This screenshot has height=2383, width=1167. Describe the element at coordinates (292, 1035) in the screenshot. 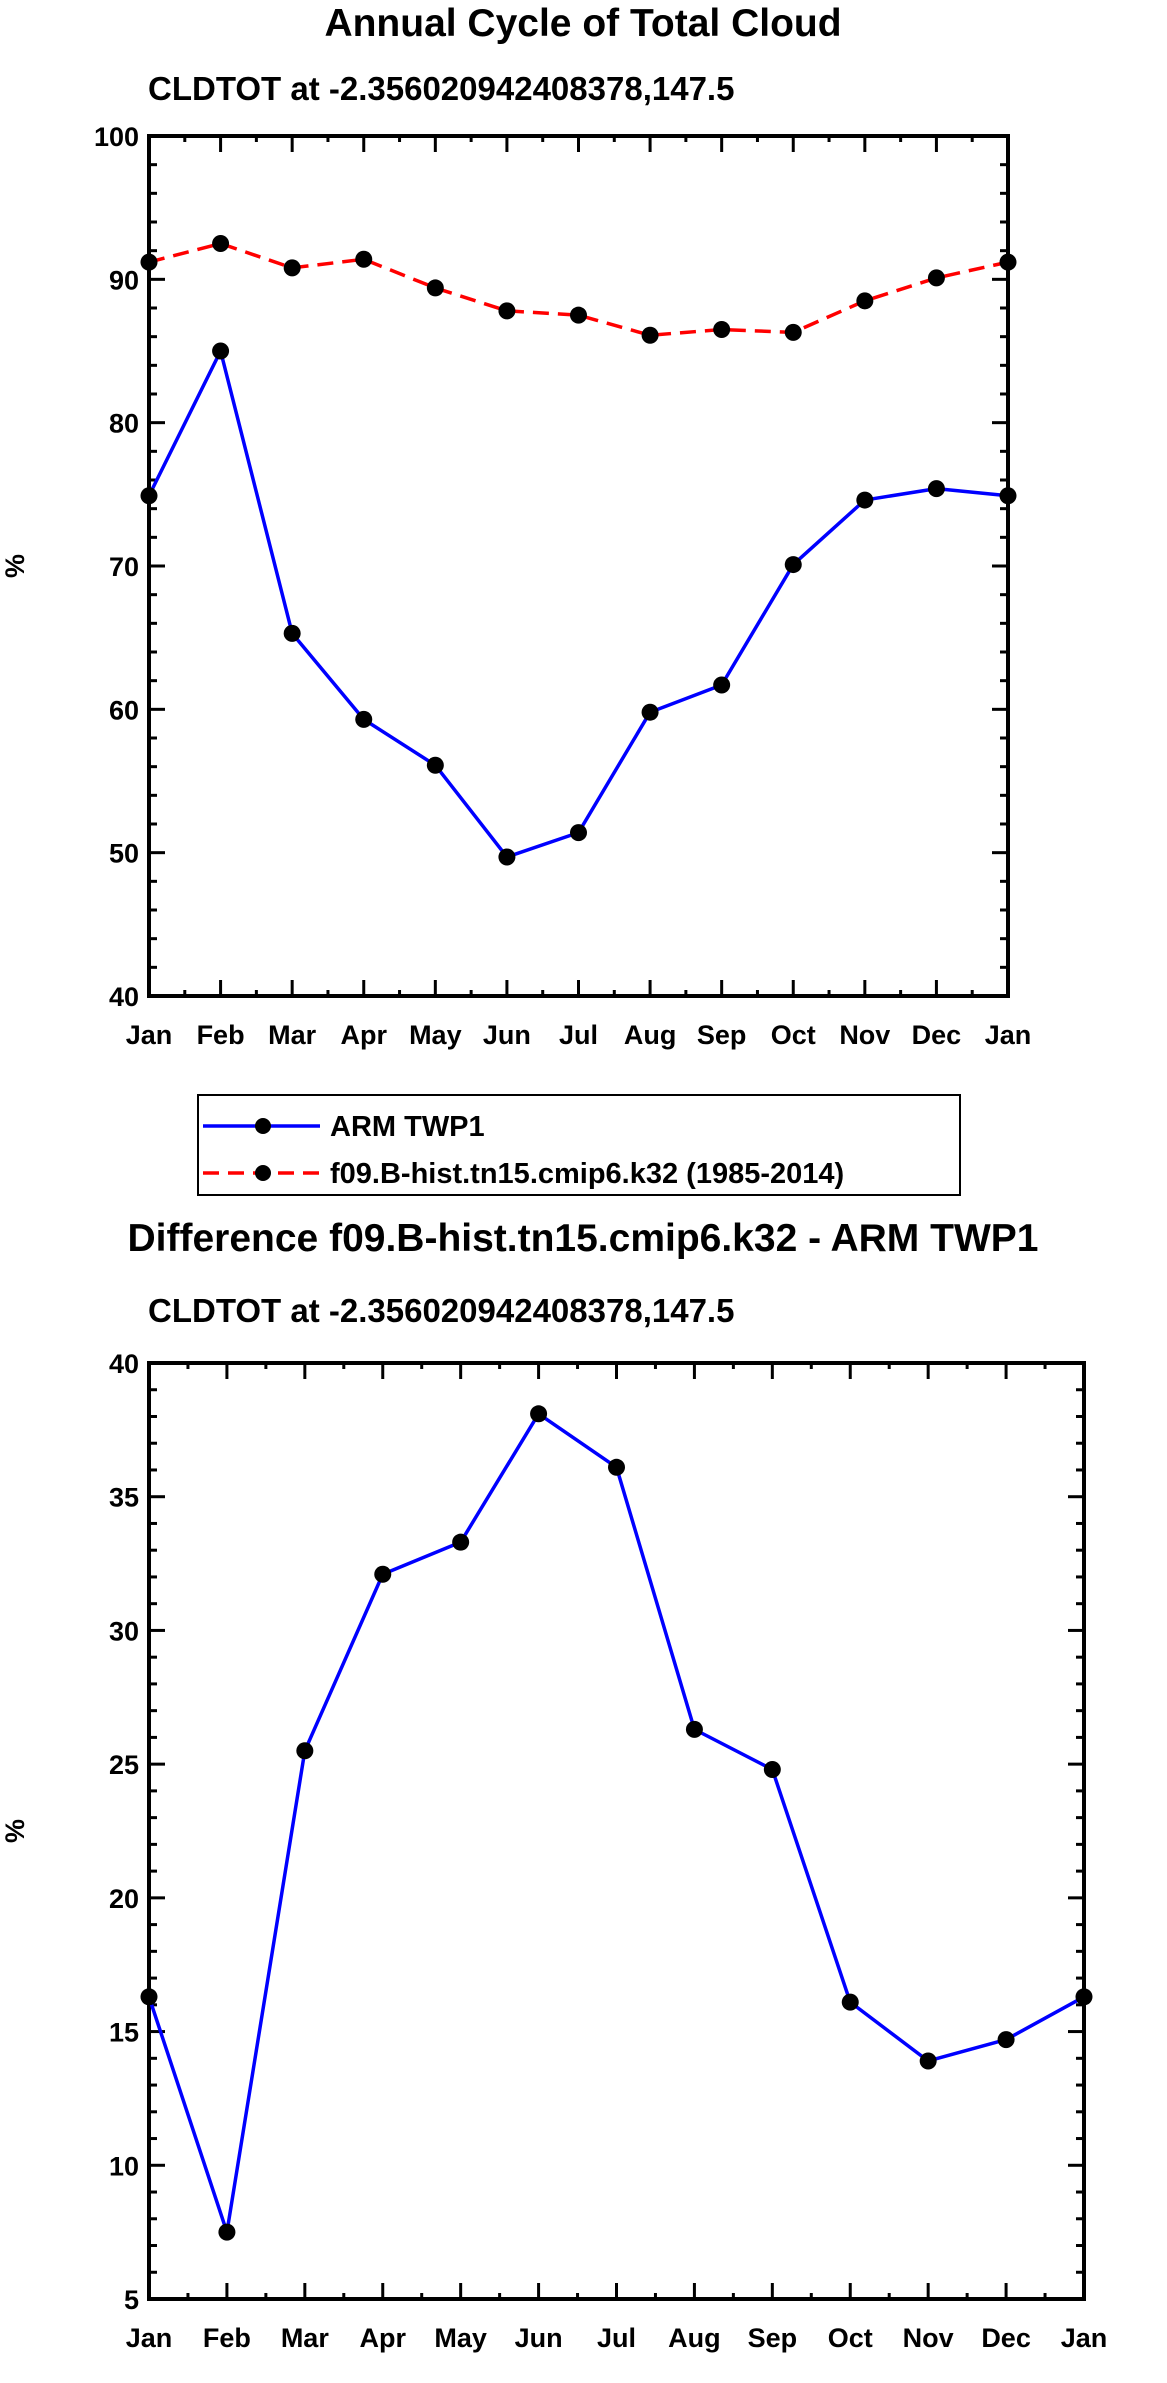

I see `top-chart-xtick-label: Mar` at that location.